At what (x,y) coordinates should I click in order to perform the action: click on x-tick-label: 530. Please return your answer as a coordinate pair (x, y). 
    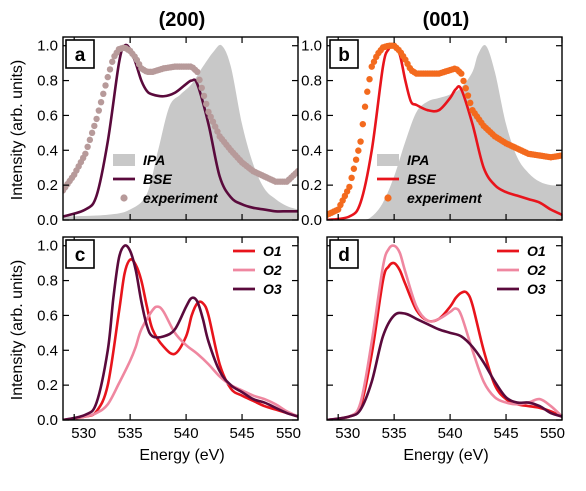
    Looking at the image, I should click on (83, 433).